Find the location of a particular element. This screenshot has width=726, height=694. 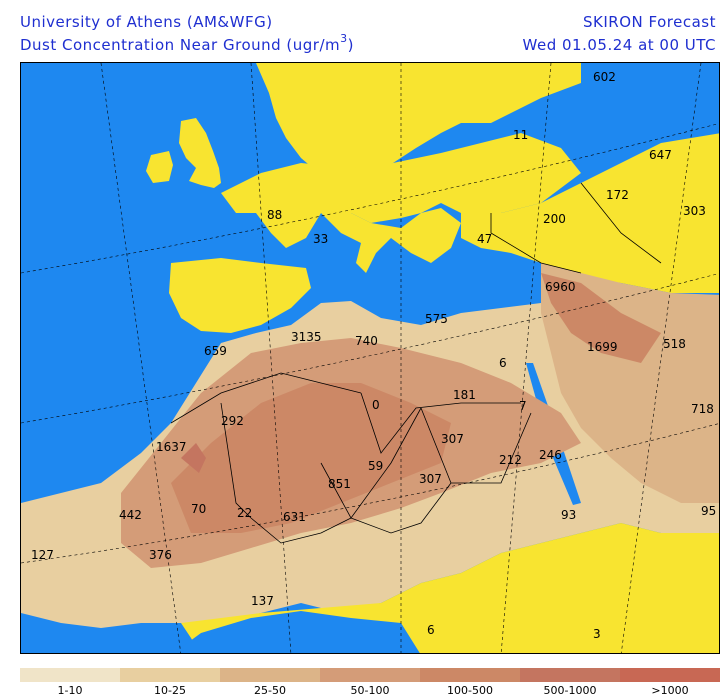

colorbar is located at coordinates (370, 675).